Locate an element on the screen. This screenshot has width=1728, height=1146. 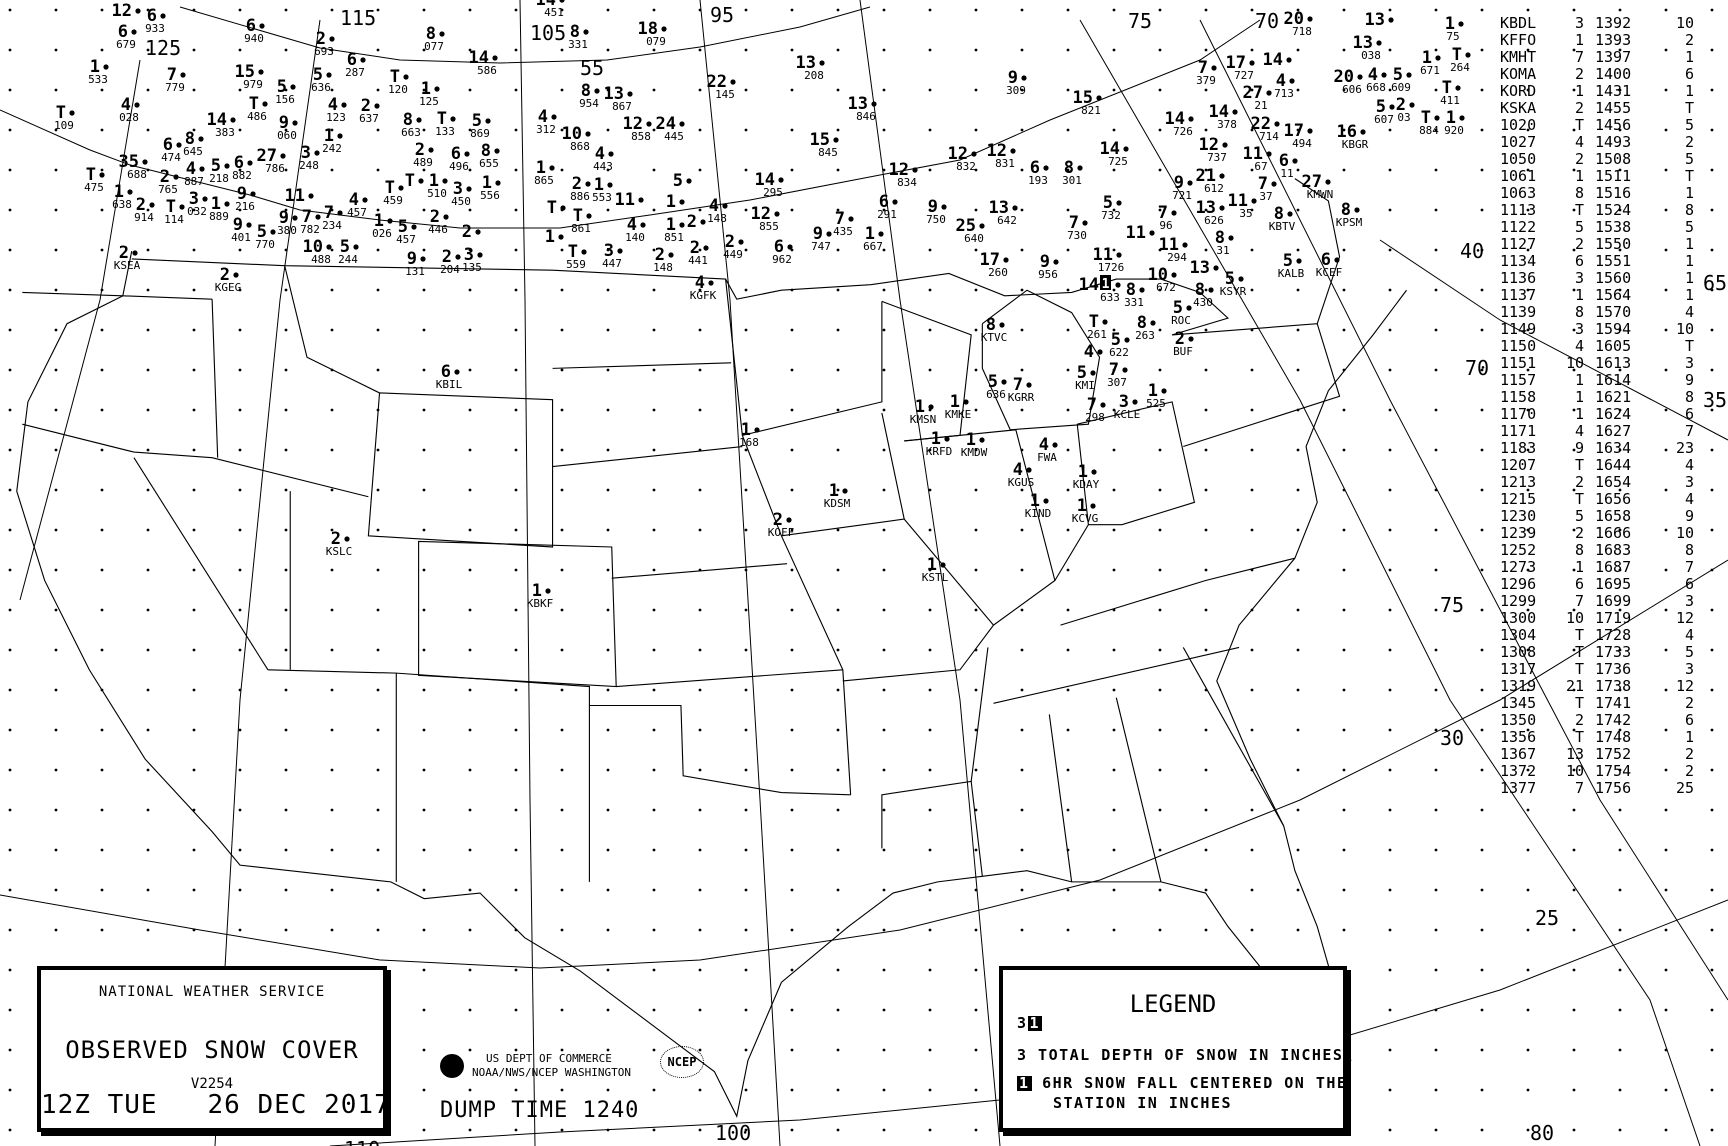
table-station-id: 1658 is located at coordinates (1613, 516).